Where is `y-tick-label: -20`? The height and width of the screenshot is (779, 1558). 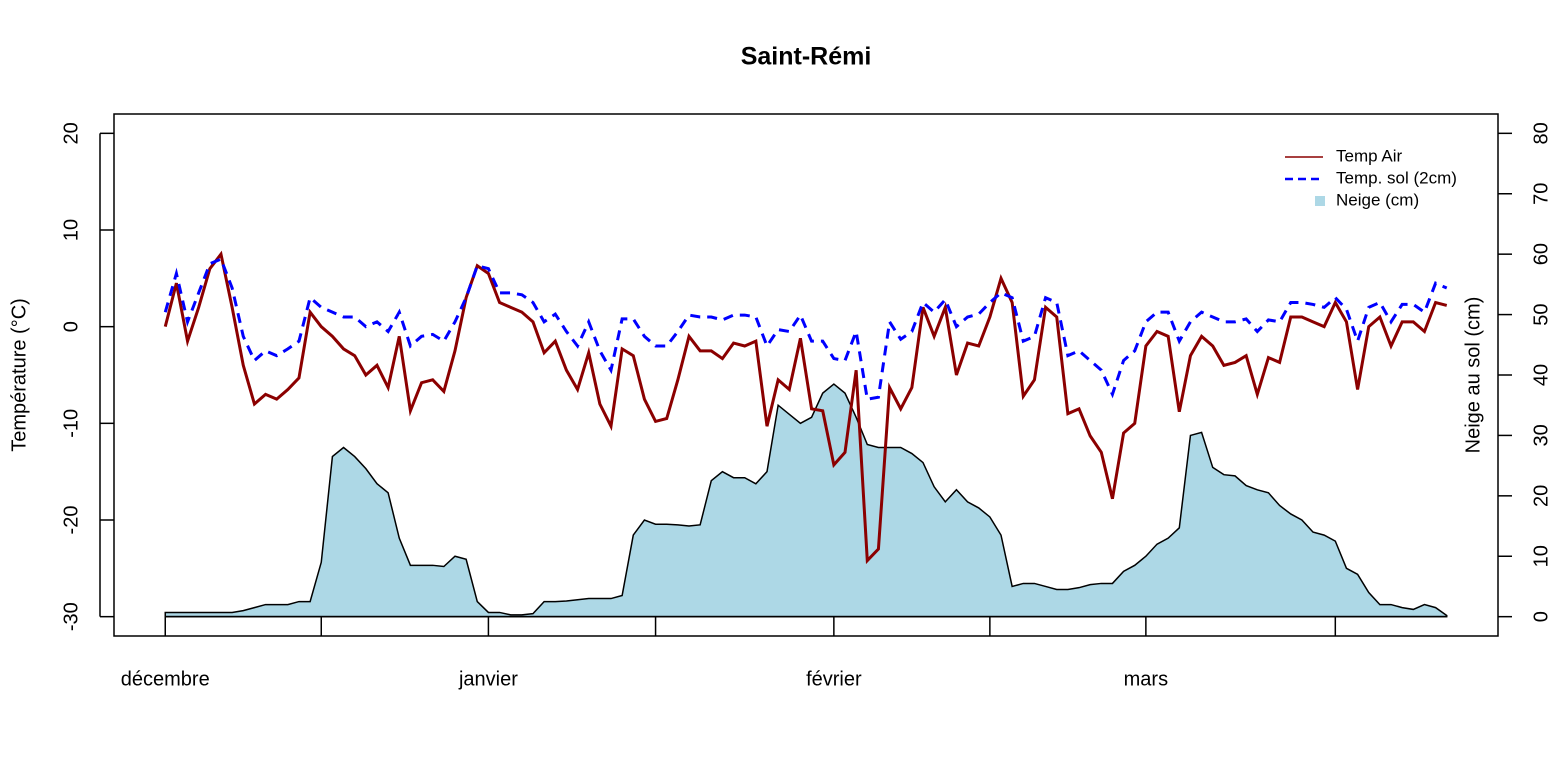
y-tick-label: -20 is located at coordinates (71, 520).